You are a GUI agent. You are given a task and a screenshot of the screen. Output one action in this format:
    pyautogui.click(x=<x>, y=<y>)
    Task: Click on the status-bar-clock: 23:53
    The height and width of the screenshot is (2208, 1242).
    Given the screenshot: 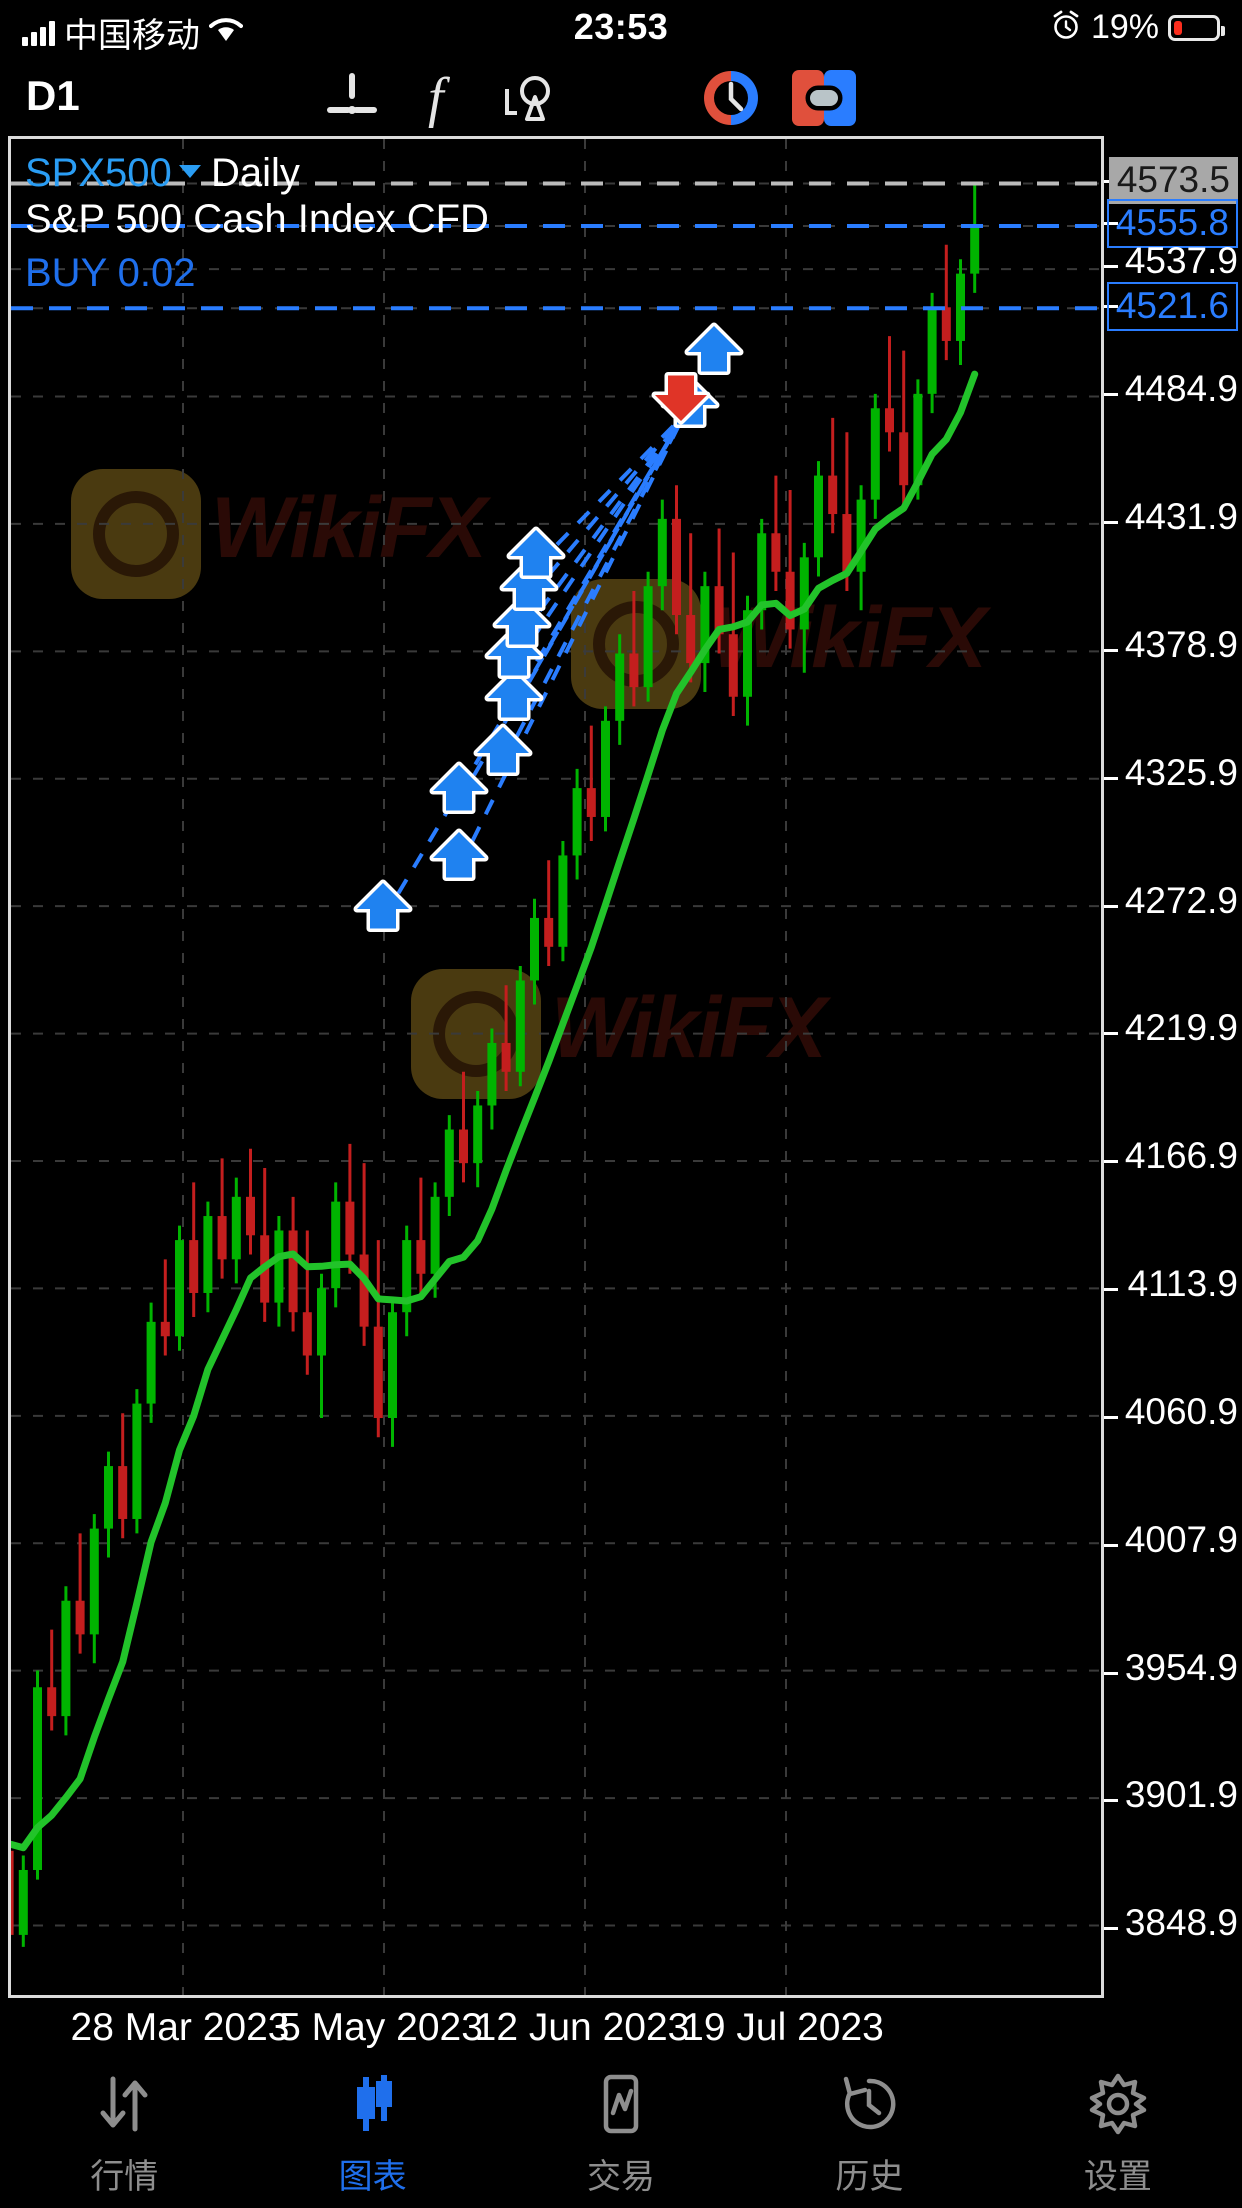 What is the action you would take?
    pyautogui.click(x=621, y=26)
    